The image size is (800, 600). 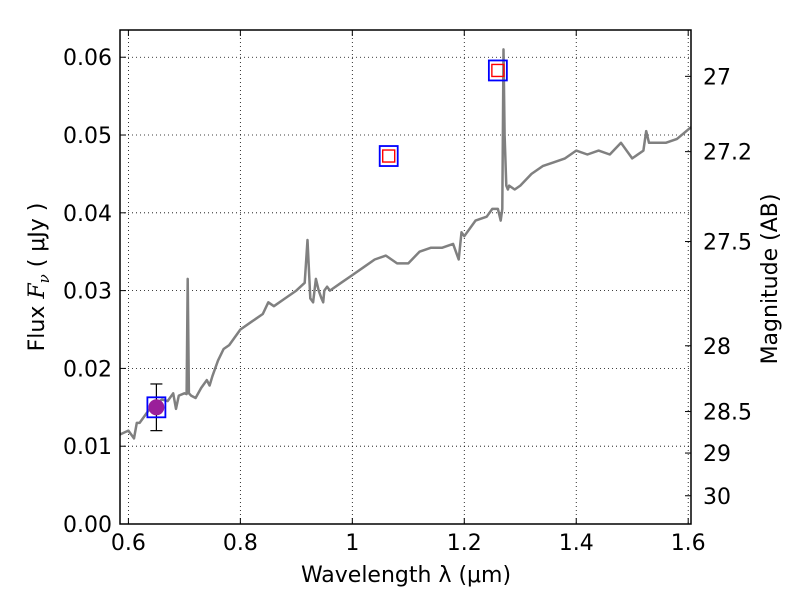 I want to click on y-tick-label: 0.03, so click(x=87, y=292).